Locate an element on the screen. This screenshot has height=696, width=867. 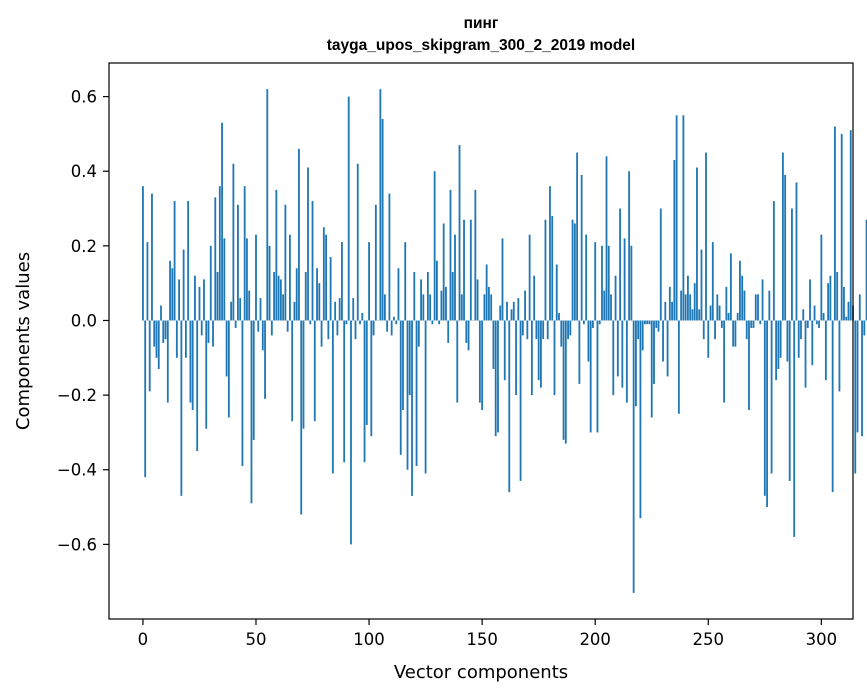
x-axis-ticks: 0 50 100 150 200 250 300 is located at coordinates (487, 634).